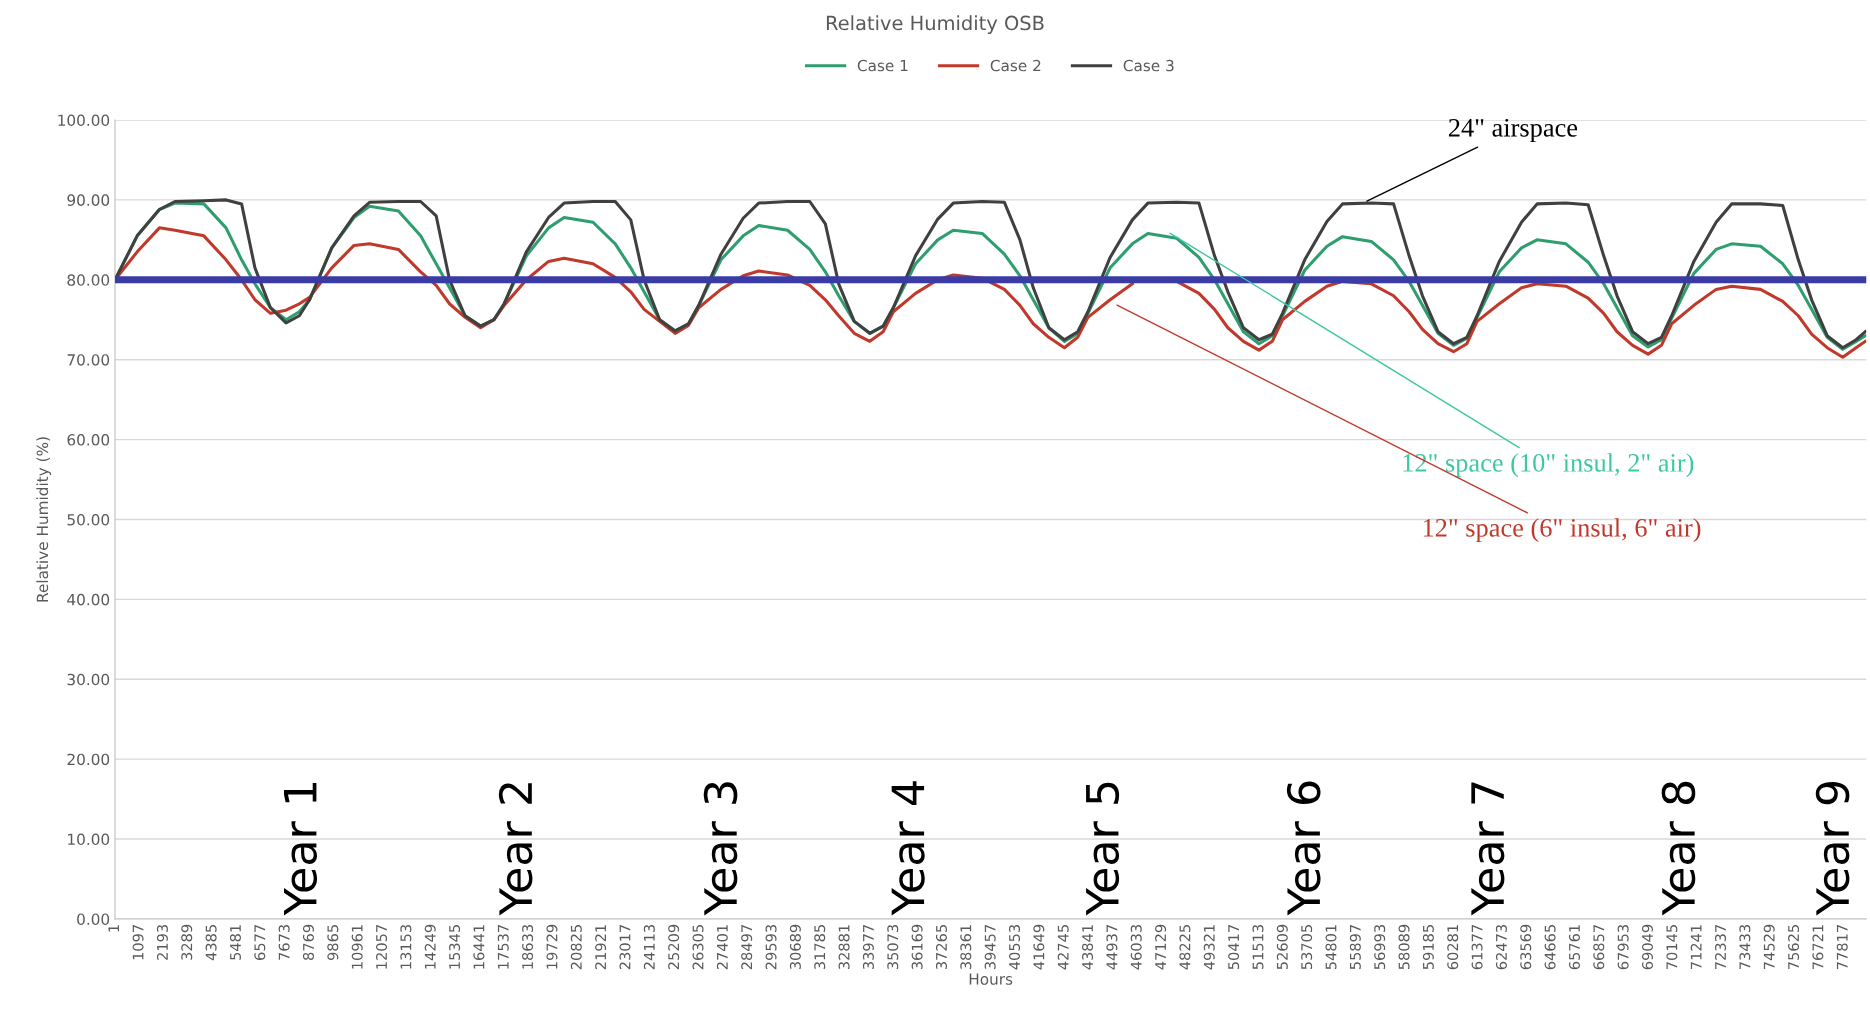  What do you see at coordinates (308, 942) in the screenshot?
I see `x-tick-label: 8769` at bounding box center [308, 942].